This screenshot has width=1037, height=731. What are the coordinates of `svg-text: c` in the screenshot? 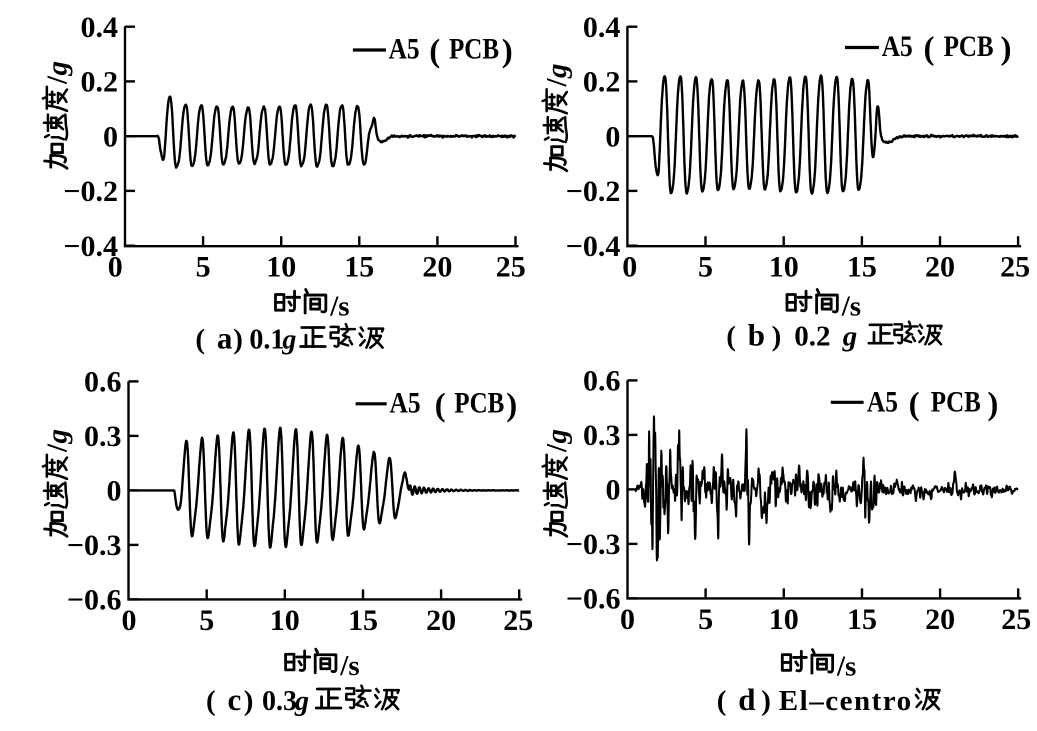 It's located at (235, 699).